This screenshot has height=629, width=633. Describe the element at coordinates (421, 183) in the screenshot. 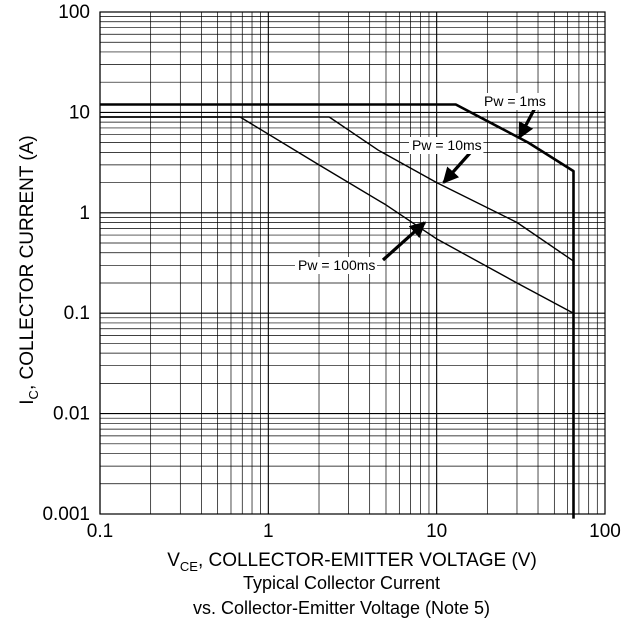

I see `annotations: Pw = 1ms Pw = 10ms Pw = 100ms` at that location.